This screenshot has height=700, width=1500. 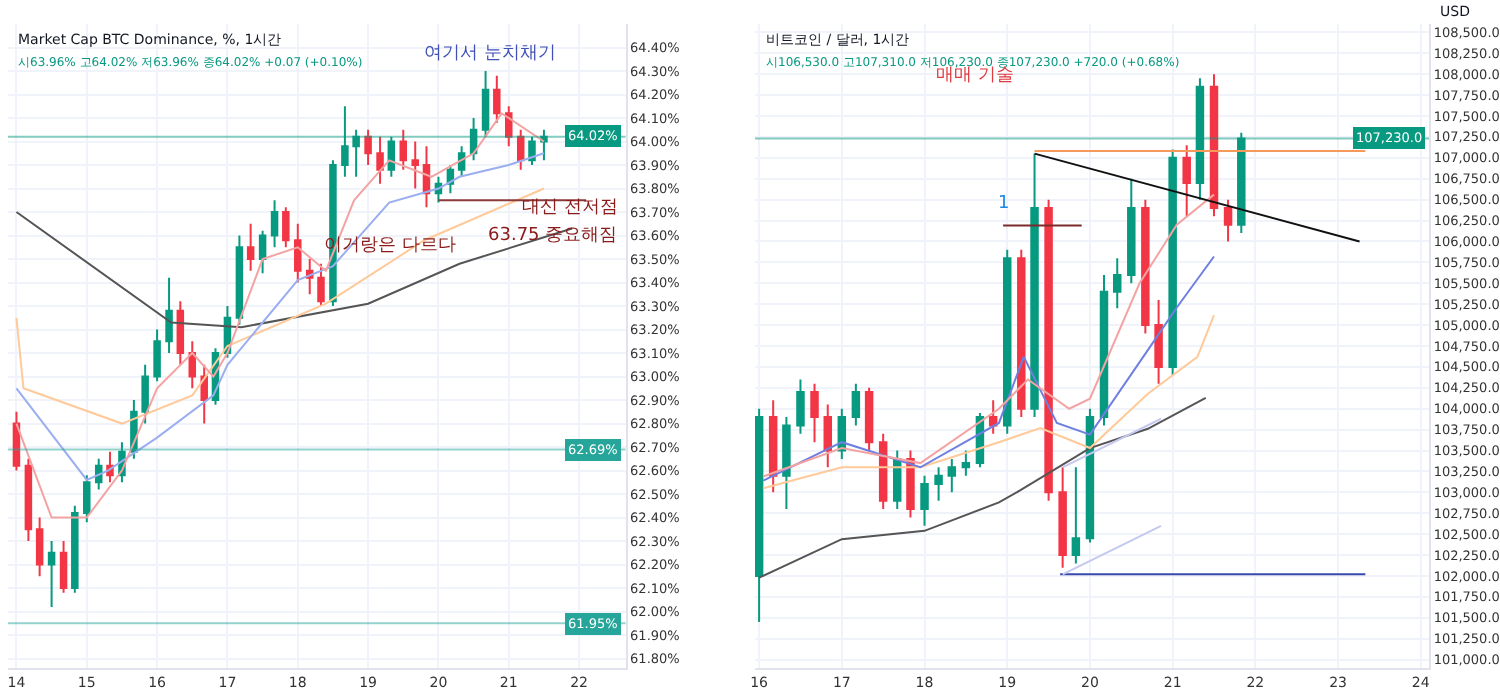 What do you see at coordinates (490, 54) in the screenshot?
I see `annotation: 여기서 눈치채기` at bounding box center [490, 54].